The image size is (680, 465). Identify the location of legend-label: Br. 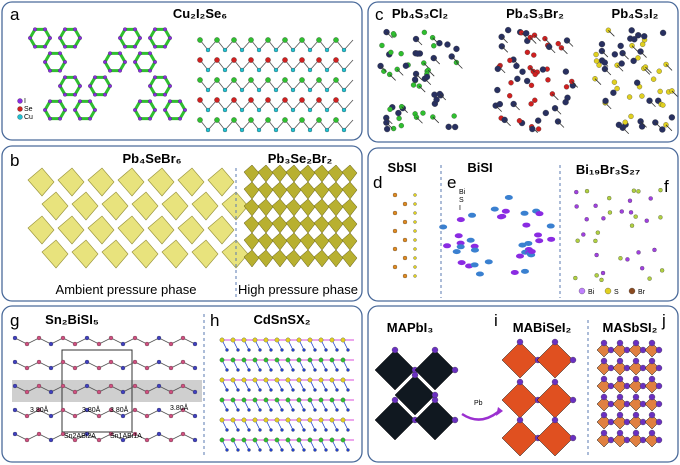
(642, 292).